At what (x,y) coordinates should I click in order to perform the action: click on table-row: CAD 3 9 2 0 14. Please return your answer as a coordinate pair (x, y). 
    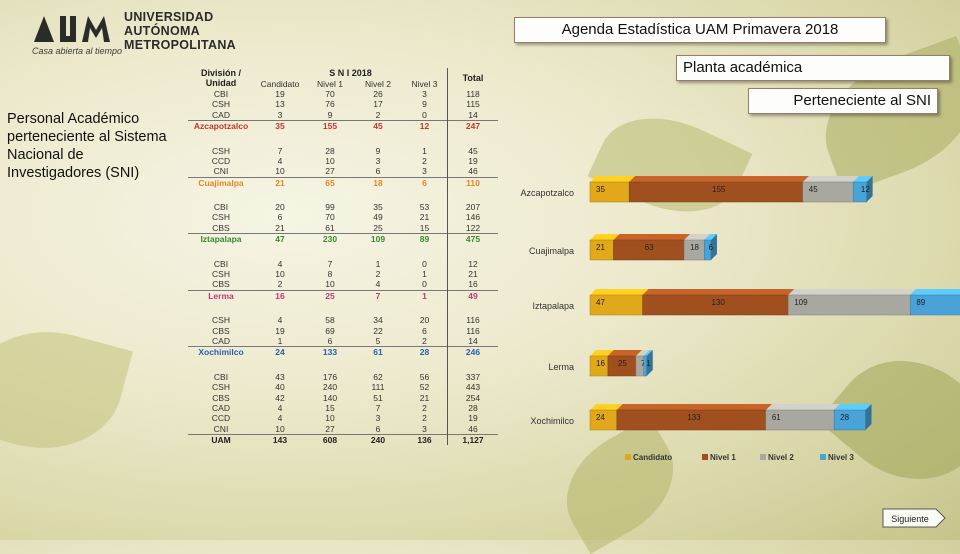
    Looking at the image, I should click on (343, 115).